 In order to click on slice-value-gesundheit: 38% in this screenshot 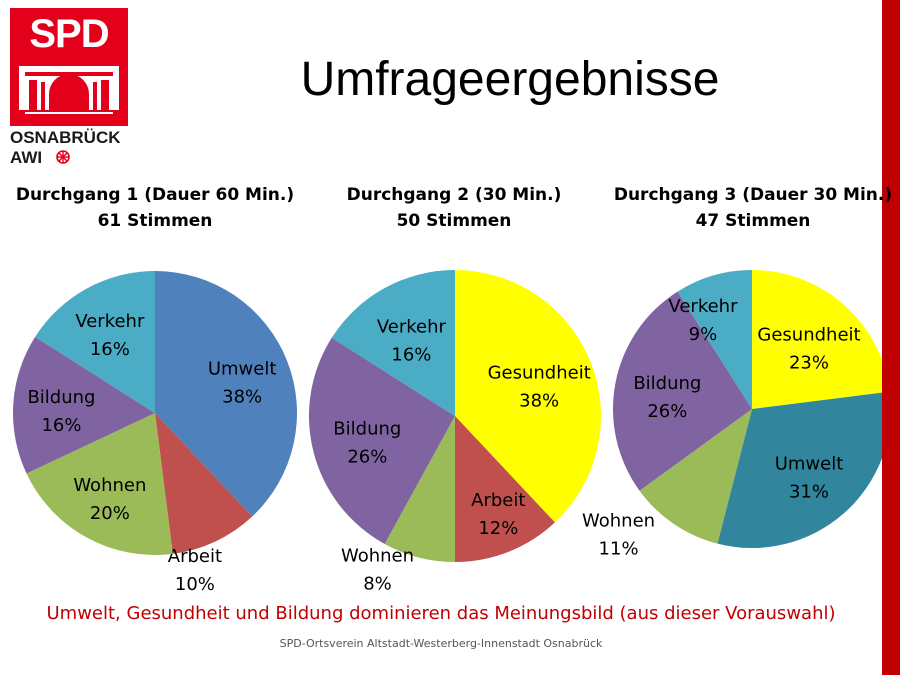, I will do `click(539, 401)`.